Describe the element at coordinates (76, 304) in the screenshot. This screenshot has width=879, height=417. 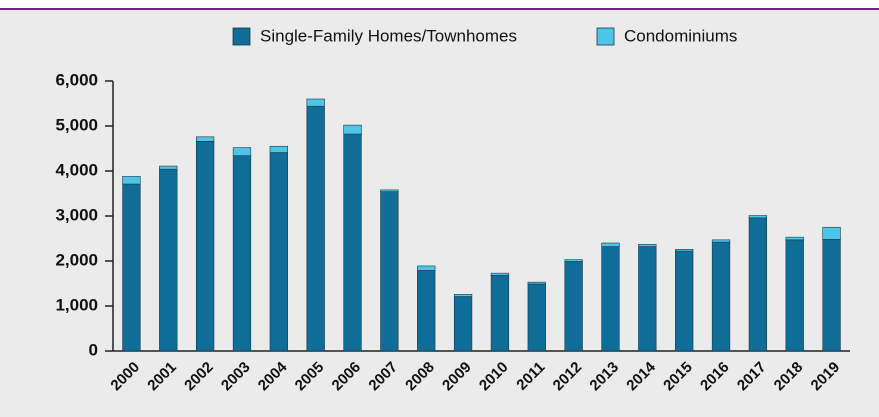
I see `y-tick-label: 1,000` at that location.